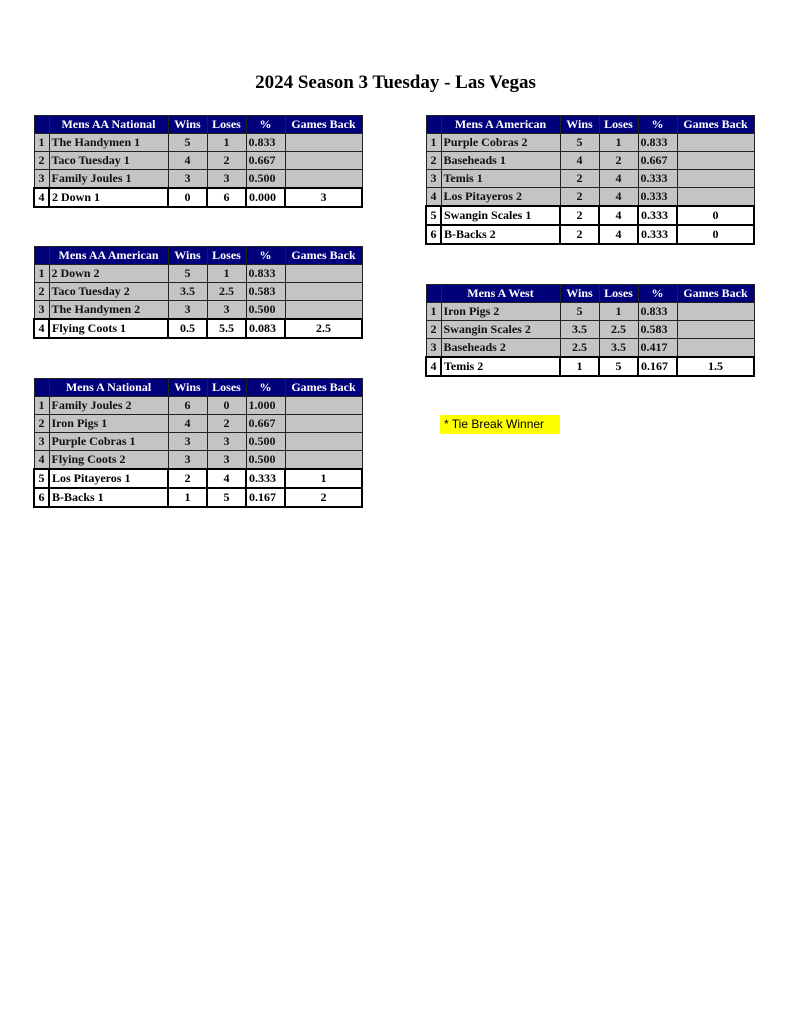 Image resolution: width=791 pixels, height=1024 pixels. What do you see at coordinates (108, 291) in the screenshot?
I see `team-name: Taco Tuesday 2` at bounding box center [108, 291].